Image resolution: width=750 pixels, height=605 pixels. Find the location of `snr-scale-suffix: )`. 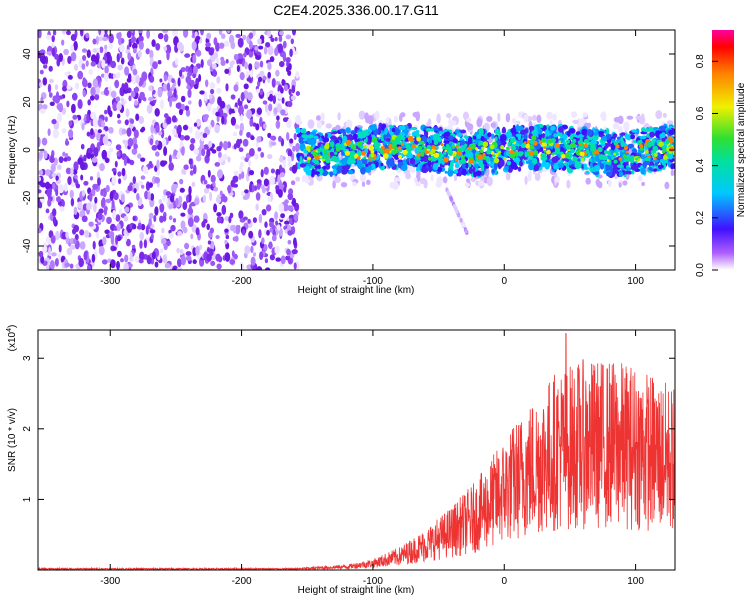

snr-scale-suffix: ) is located at coordinates (12, 326).